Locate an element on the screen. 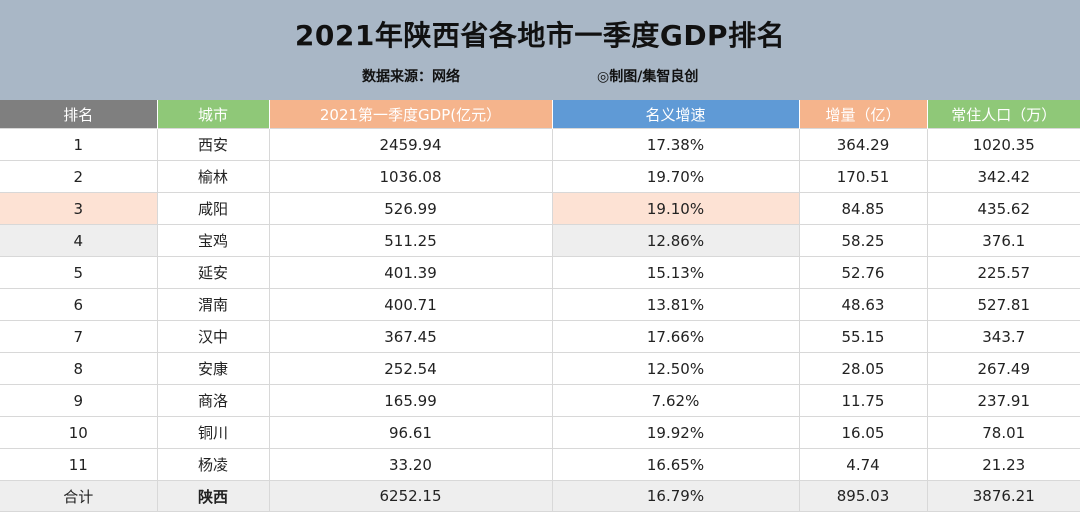 Image resolution: width=1080 pixels, height=513 pixels. table-row: 11 杨凌 33.20 16.65% 4.74 21.23 is located at coordinates (540, 464).